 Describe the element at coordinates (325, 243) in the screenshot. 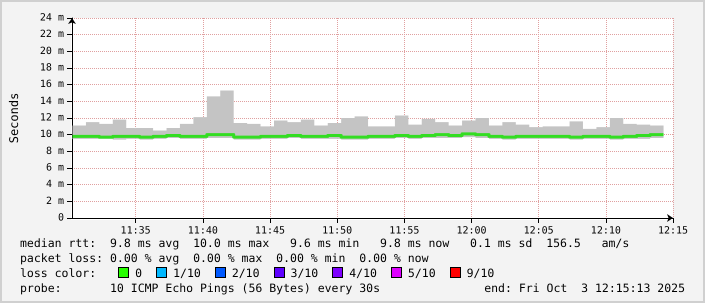

I see `text: median rtt: 9.8 ms avg 10.0 ms max 9.6 ms min 9.8 ms now 0.1 ms sd 156.5 am/s` at that location.